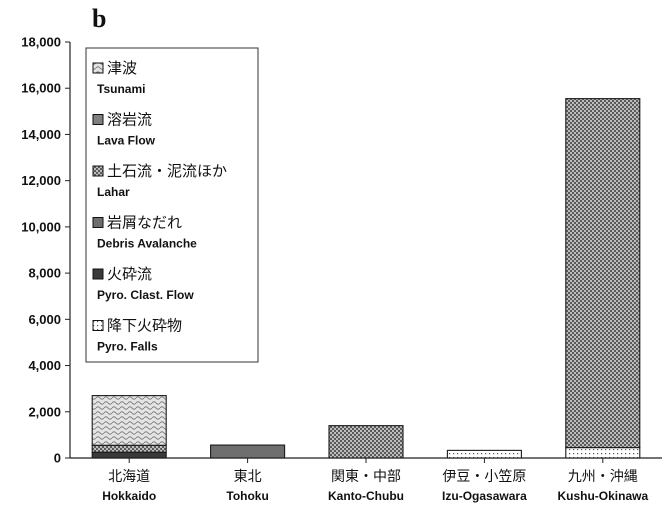 The height and width of the screenshot is (517, 667). What do you see at coordinates (129, 455) in the screenshot?
I see `bar-segment-pyro_flow` at bounding box center [129, 455].